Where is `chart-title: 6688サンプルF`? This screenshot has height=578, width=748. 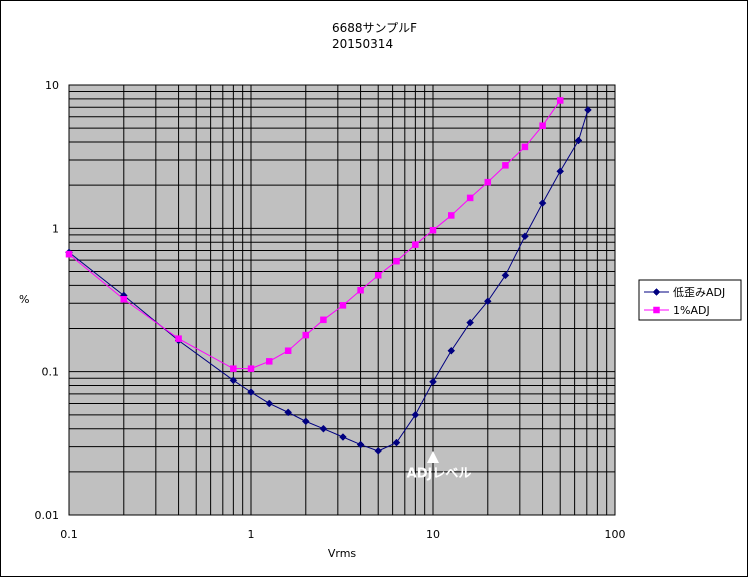
chart-title: 6688サンプルF is located at coordinates (374, 28).